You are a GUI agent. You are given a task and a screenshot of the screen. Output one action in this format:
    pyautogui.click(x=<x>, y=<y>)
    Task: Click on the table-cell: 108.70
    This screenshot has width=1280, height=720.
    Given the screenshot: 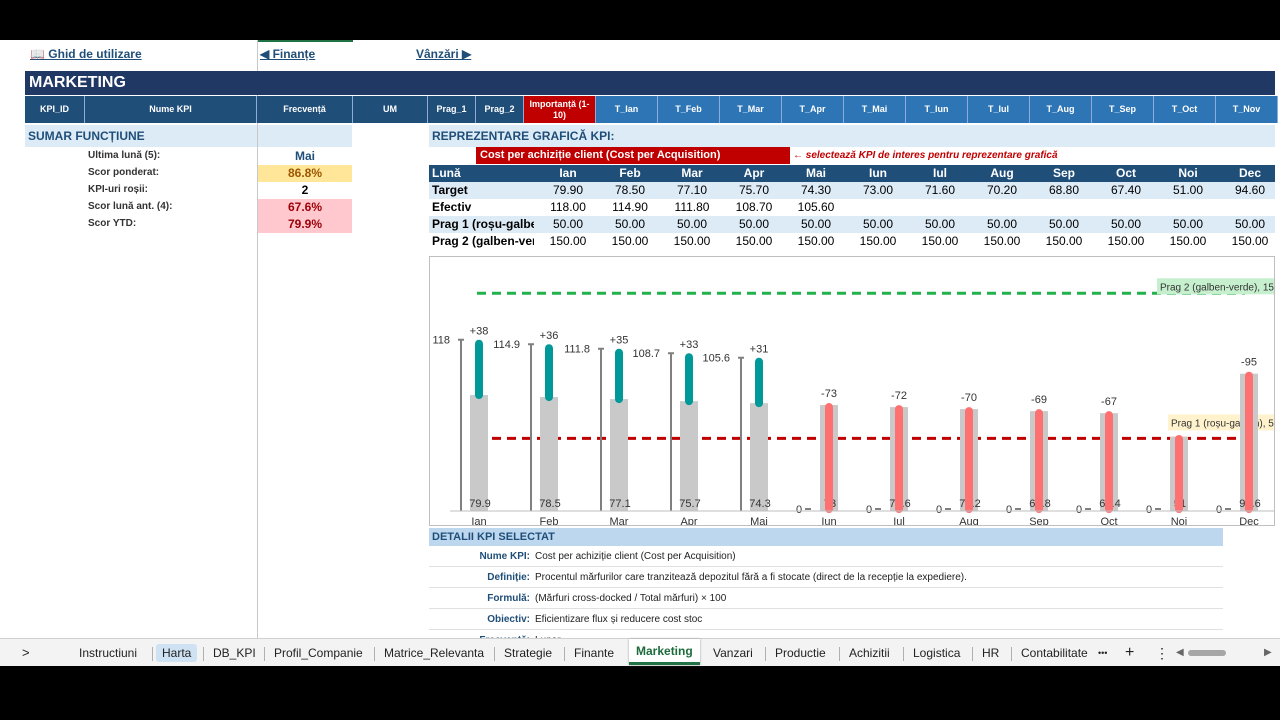 What is the action you would take?
    pyautogui.click(x=754, y=207)
    